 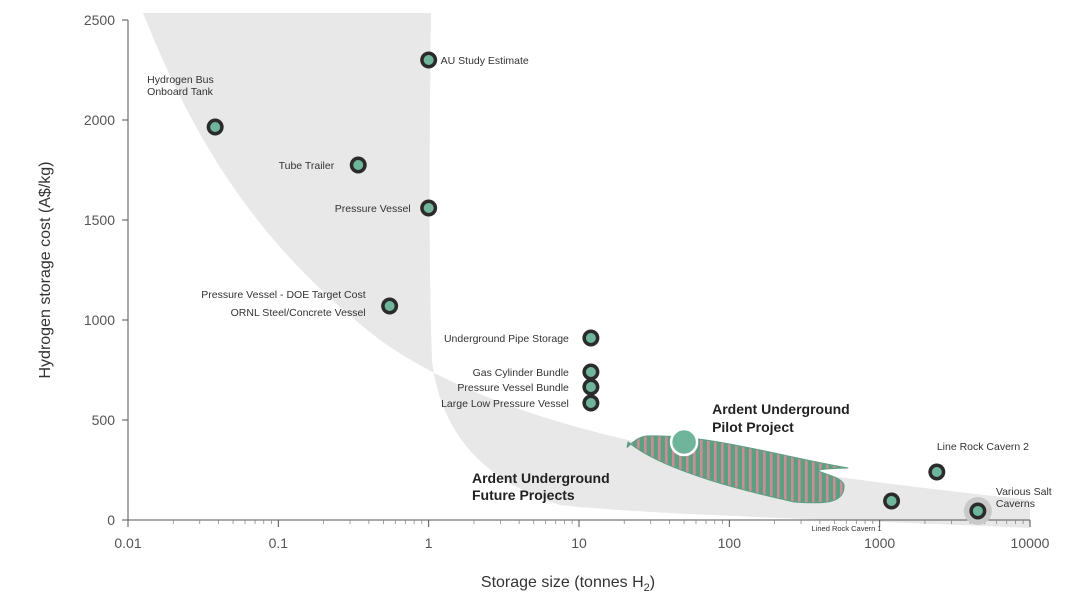 I want to click on future-projects-label-line2: Future Projects, so click(x=523, y=495).